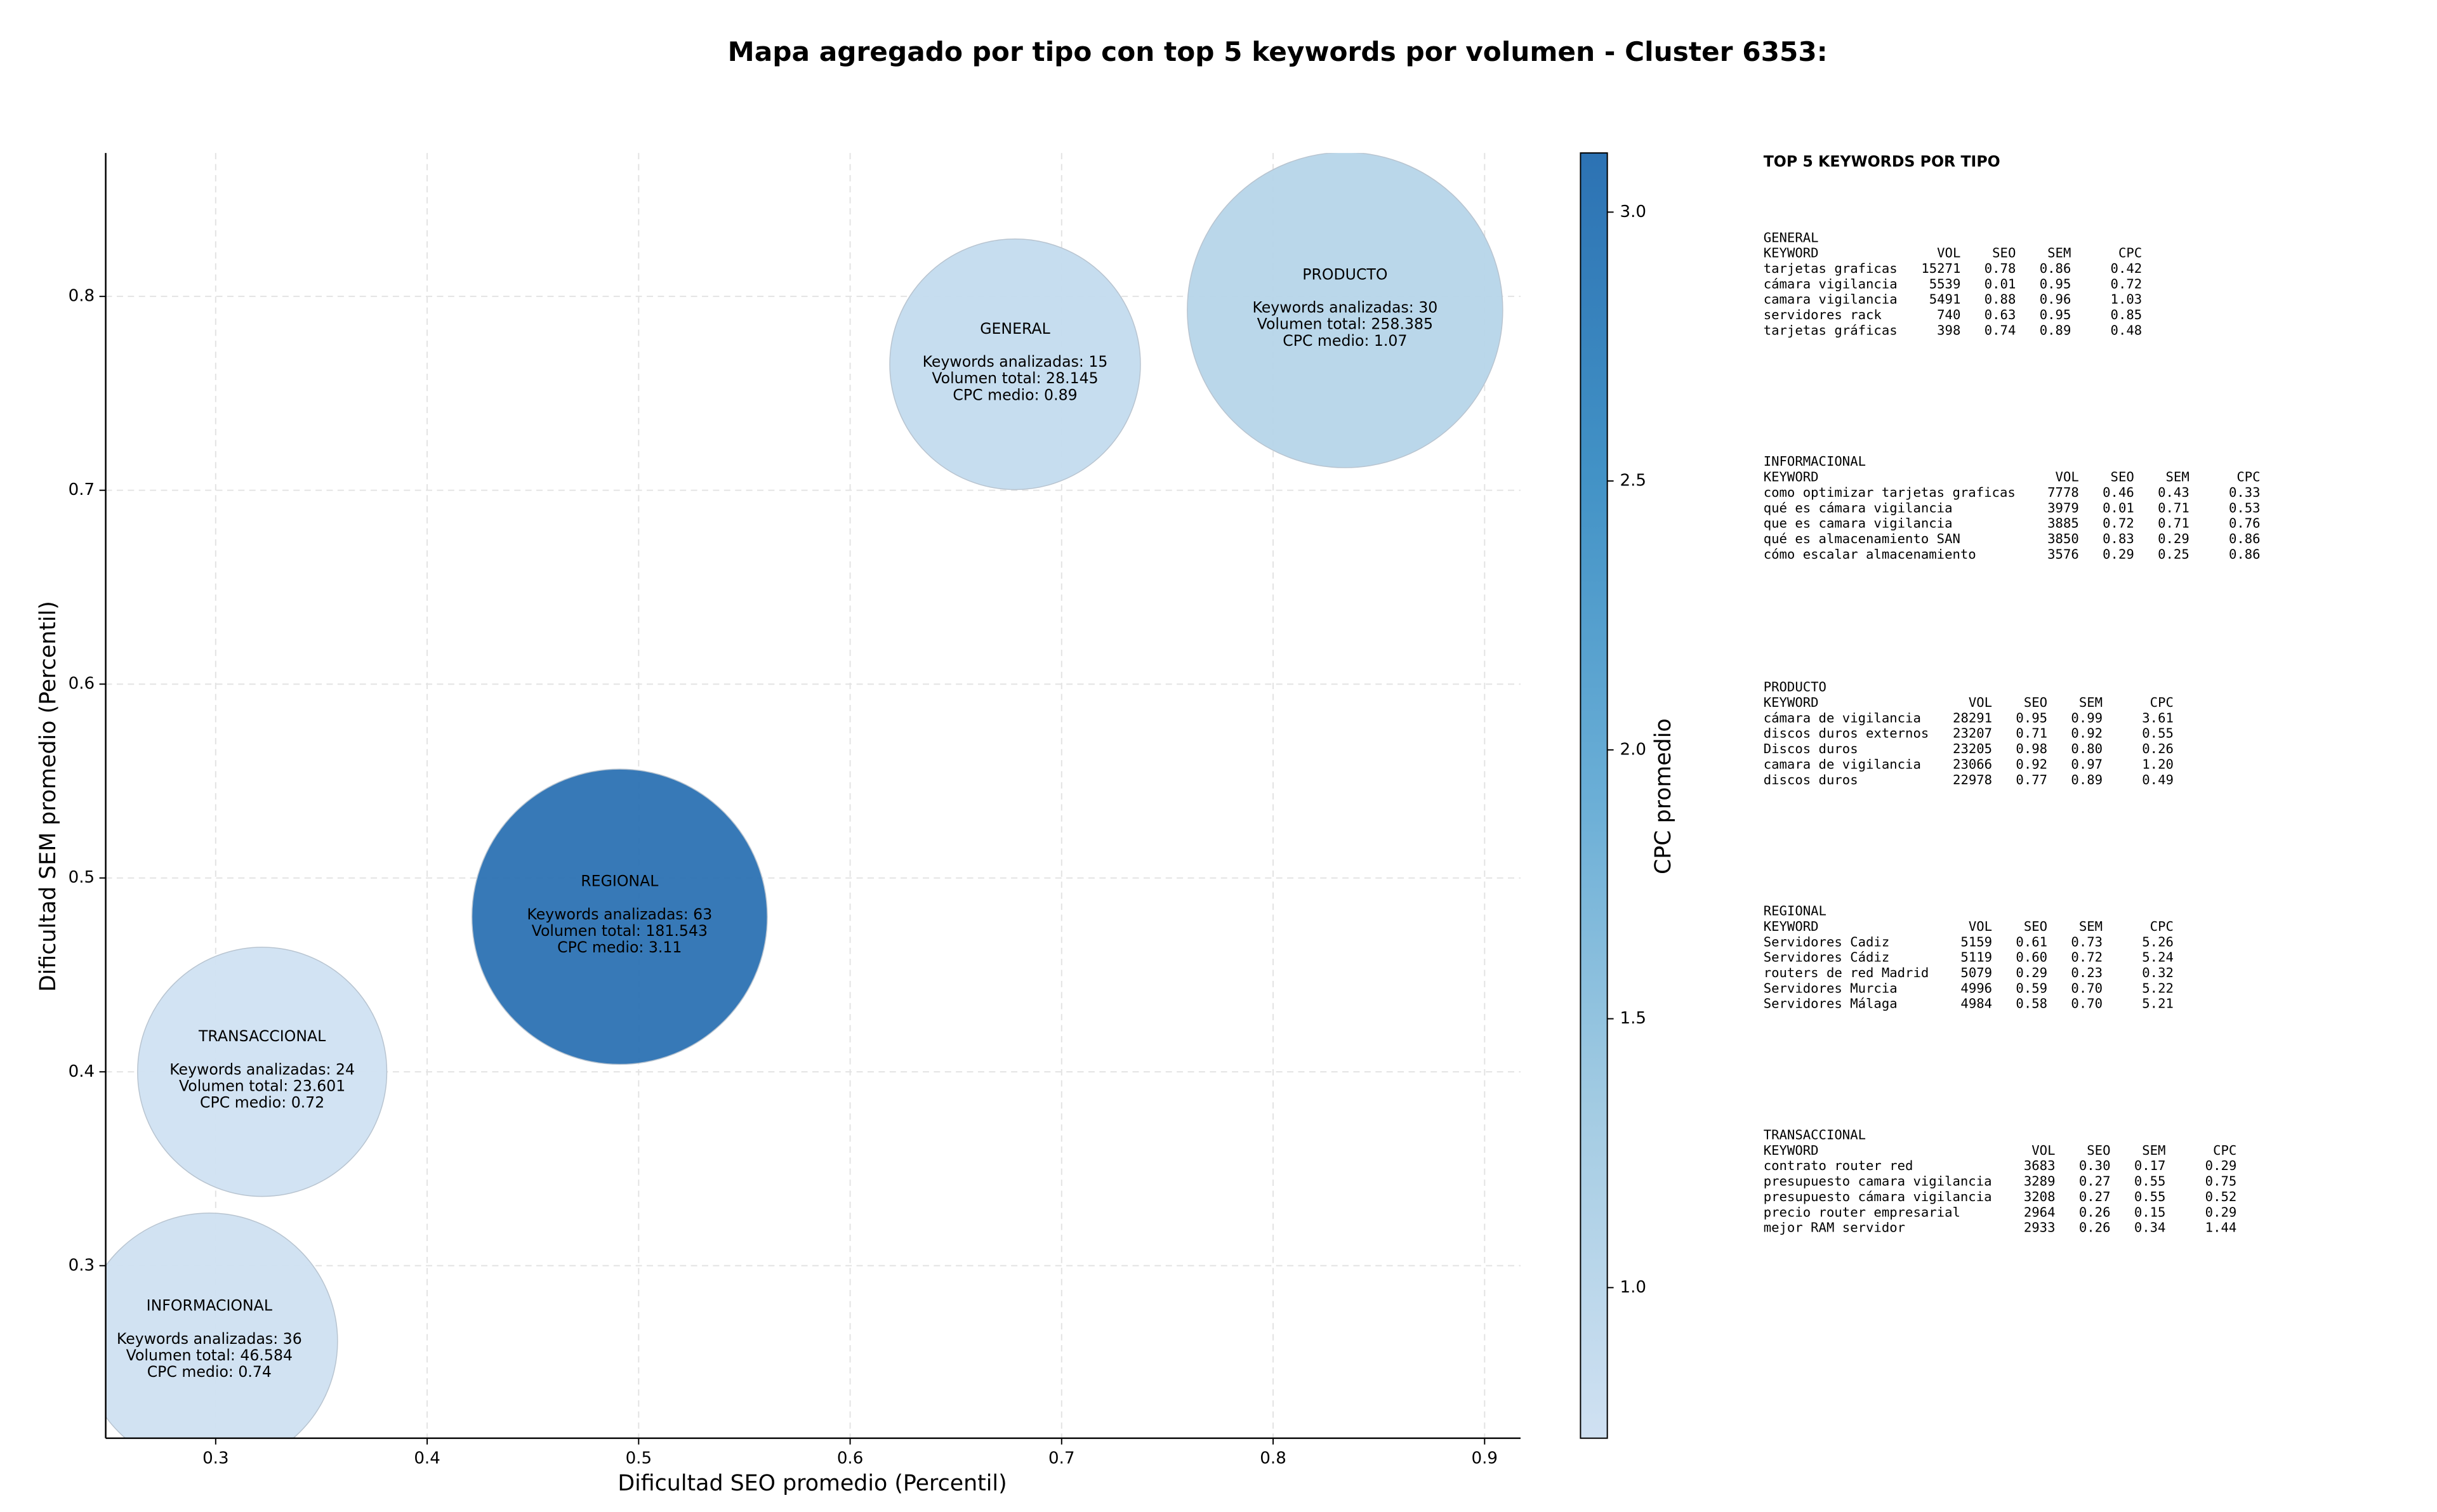  What do you see at coordinates (82, 297) in the screenshot?
I see `y-tick-label: 0.8` at bounding box center [82, 297].